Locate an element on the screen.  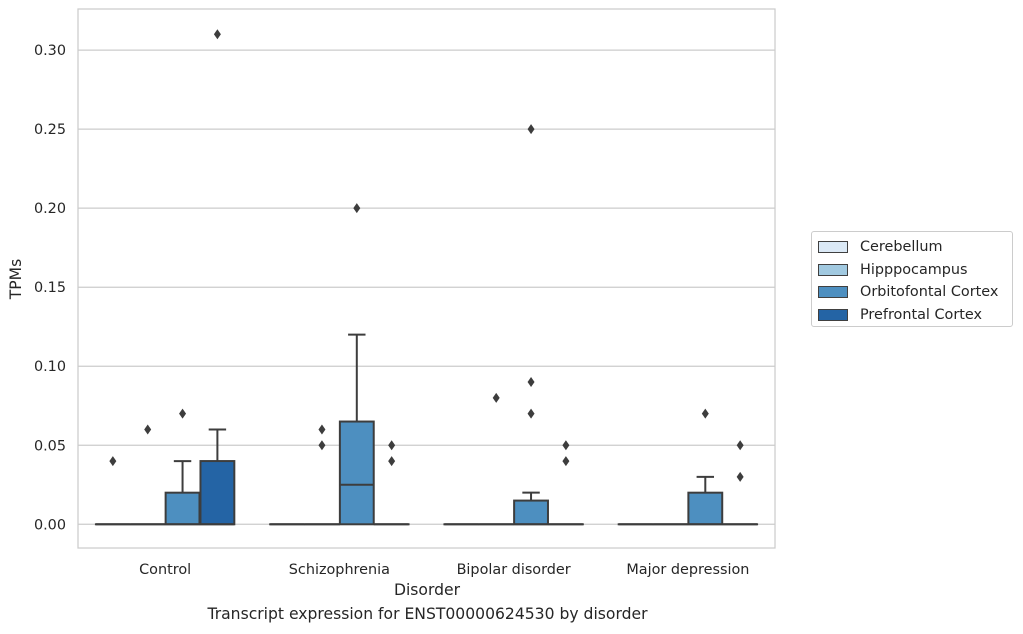
y-tick-label: 0.00 is located at coordinates (50, 525).